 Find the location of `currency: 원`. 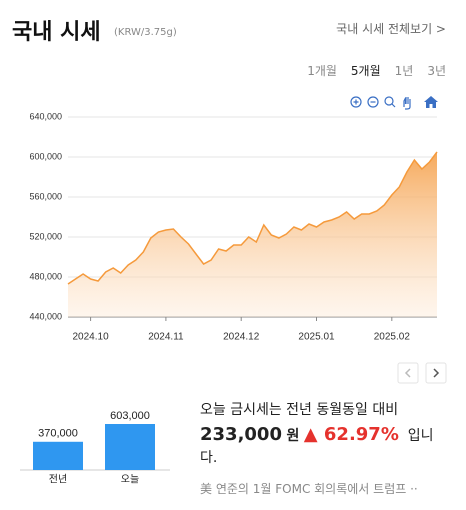

currency: 원 is located at coordinates (293, 436).